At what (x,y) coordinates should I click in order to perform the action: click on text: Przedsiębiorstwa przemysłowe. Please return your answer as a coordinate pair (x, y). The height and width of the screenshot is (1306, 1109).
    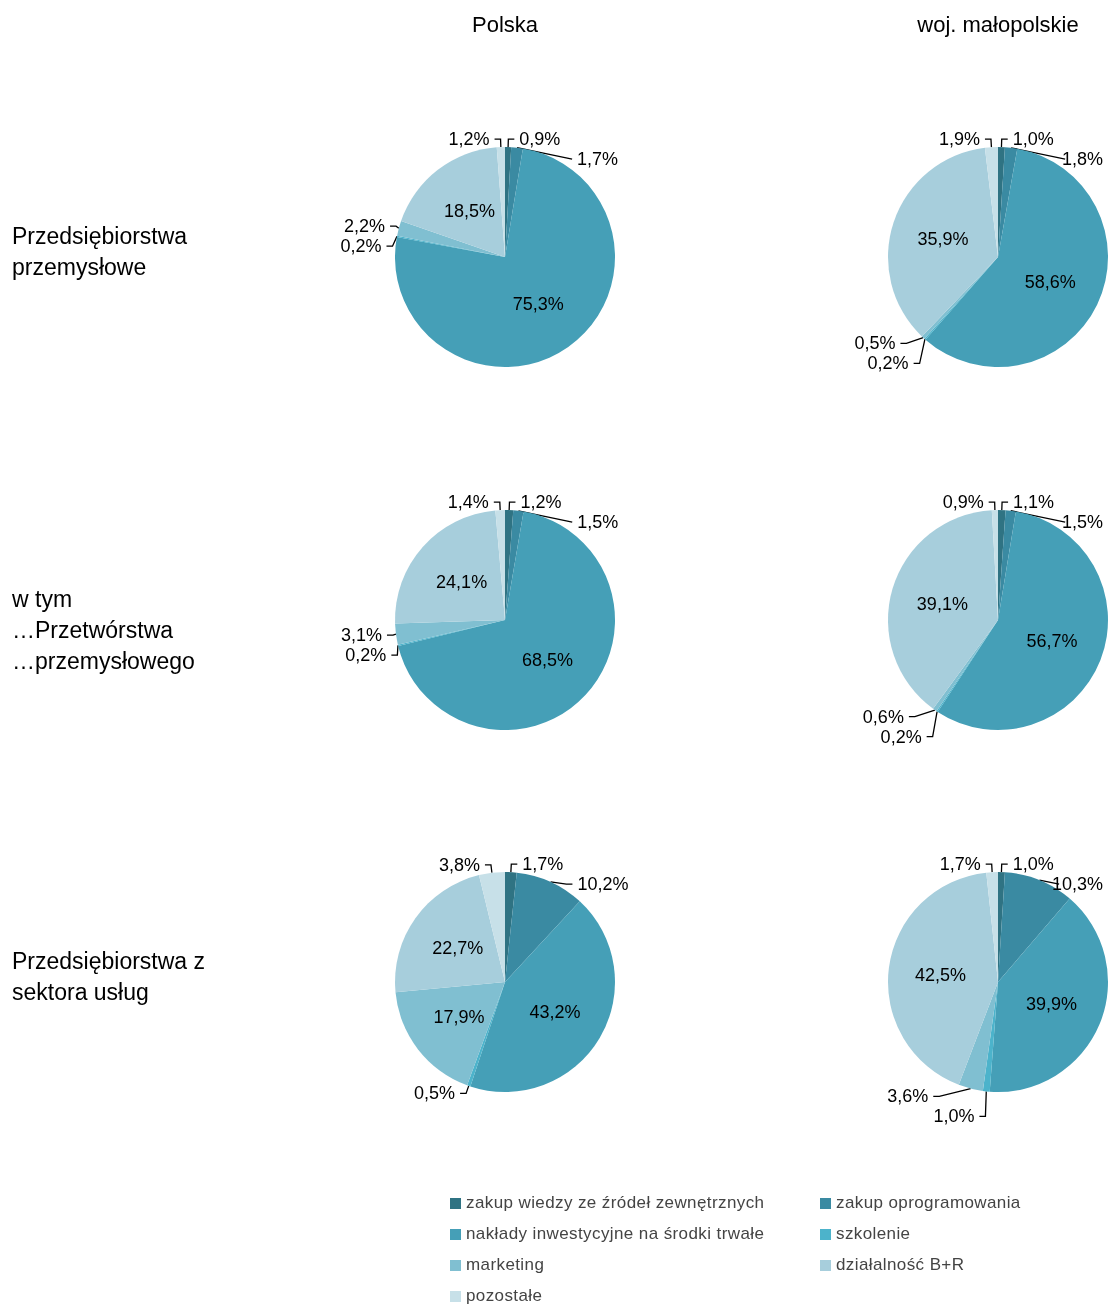
    Looking at the image, I should click on (100, 252).